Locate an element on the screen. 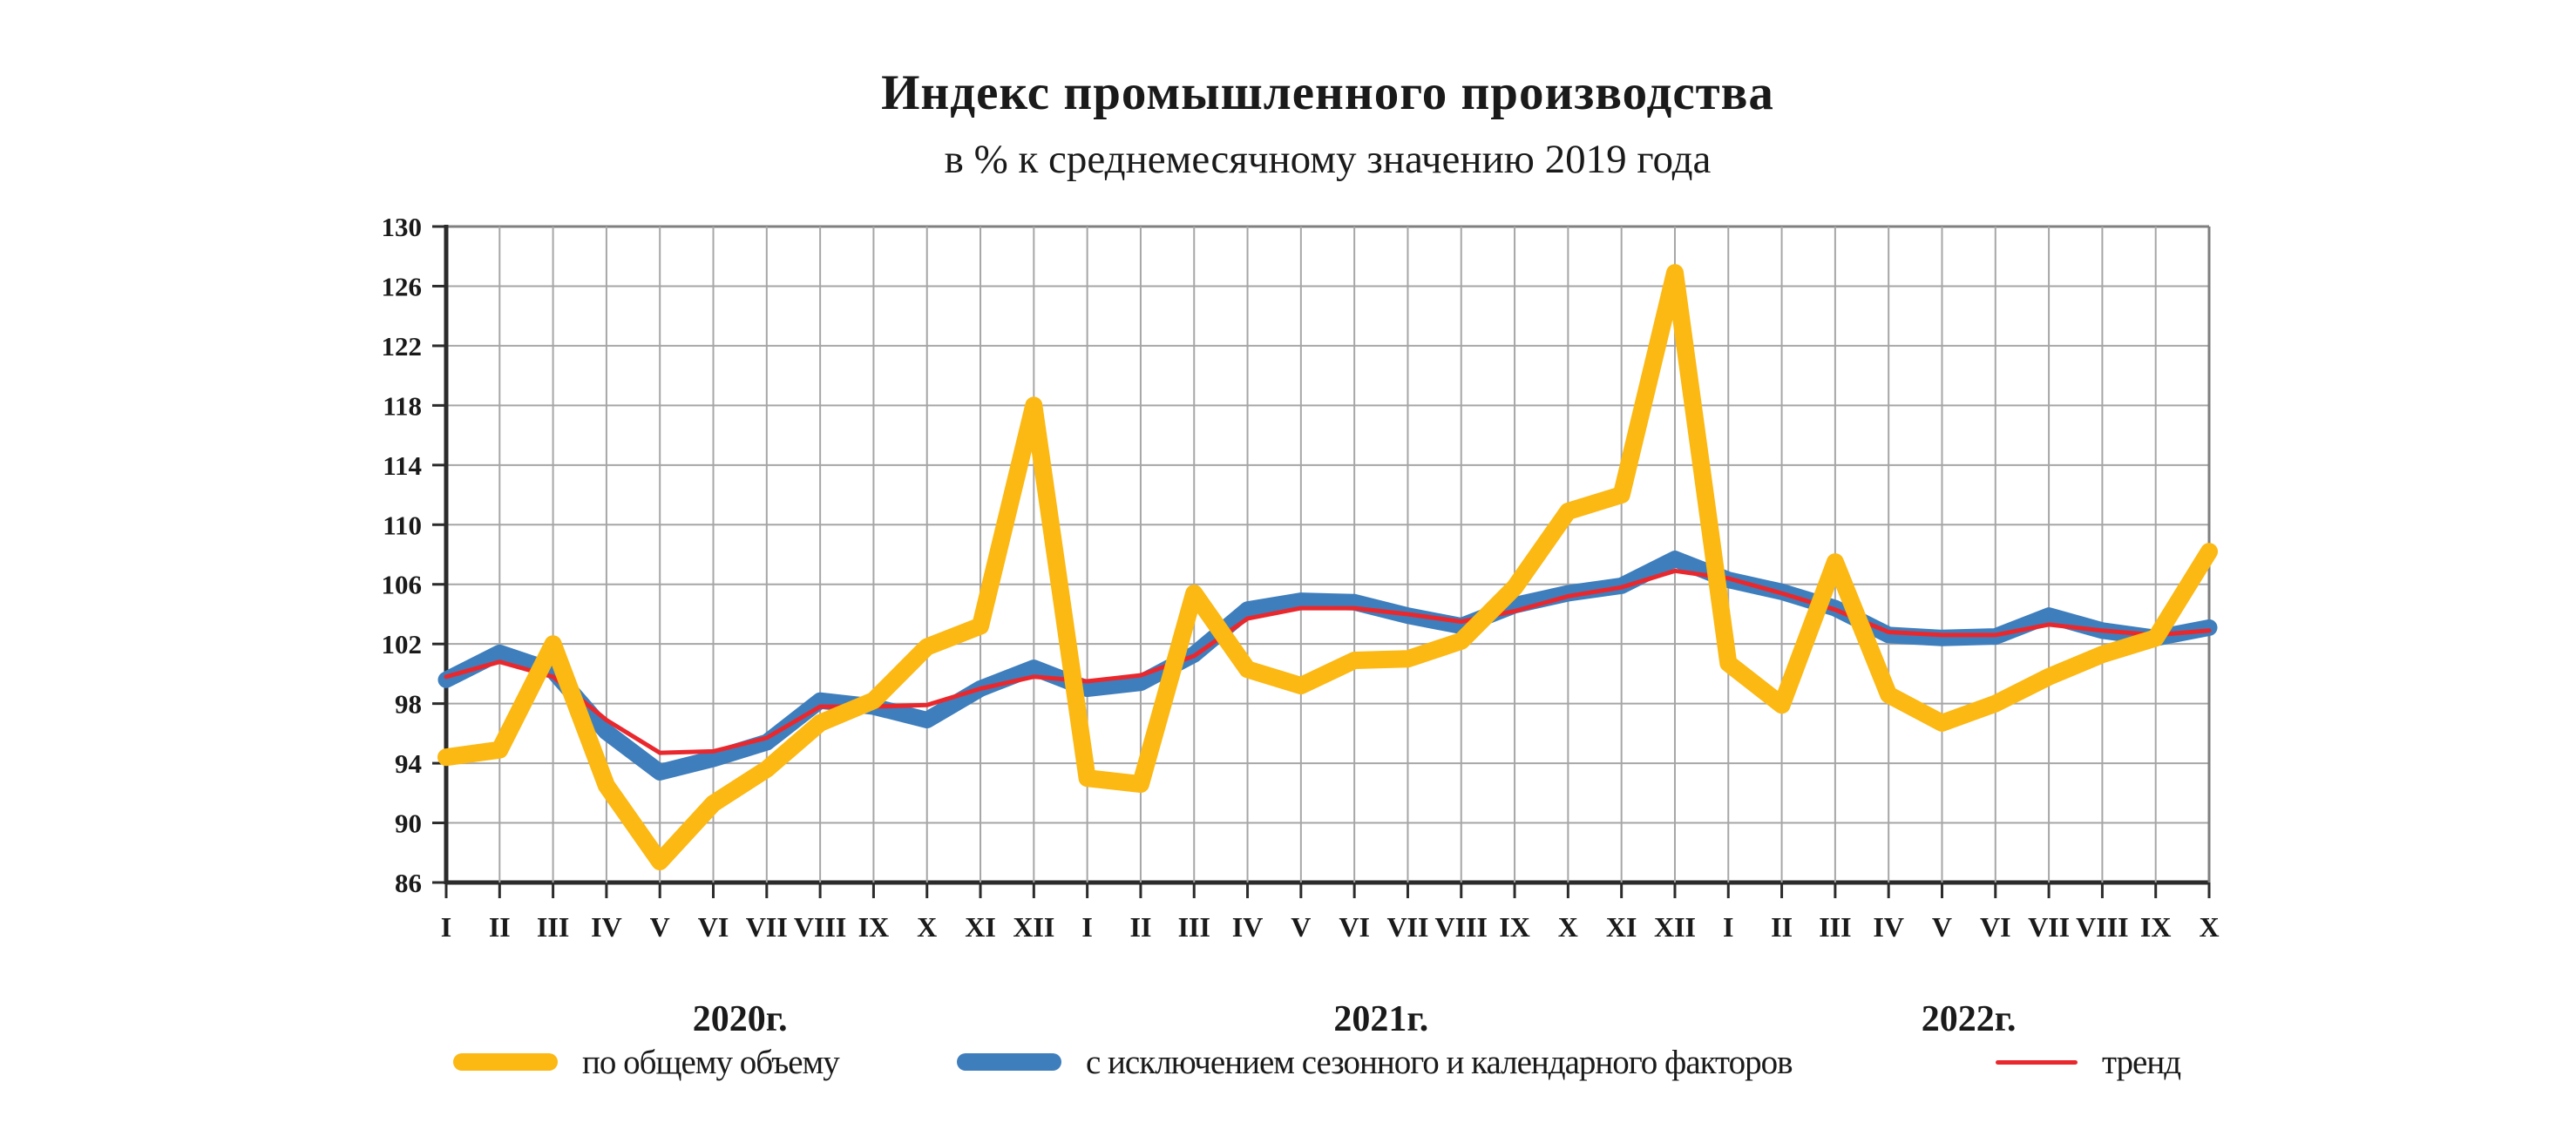  y-tick-label: 118 is located at coordinates (403, 405).